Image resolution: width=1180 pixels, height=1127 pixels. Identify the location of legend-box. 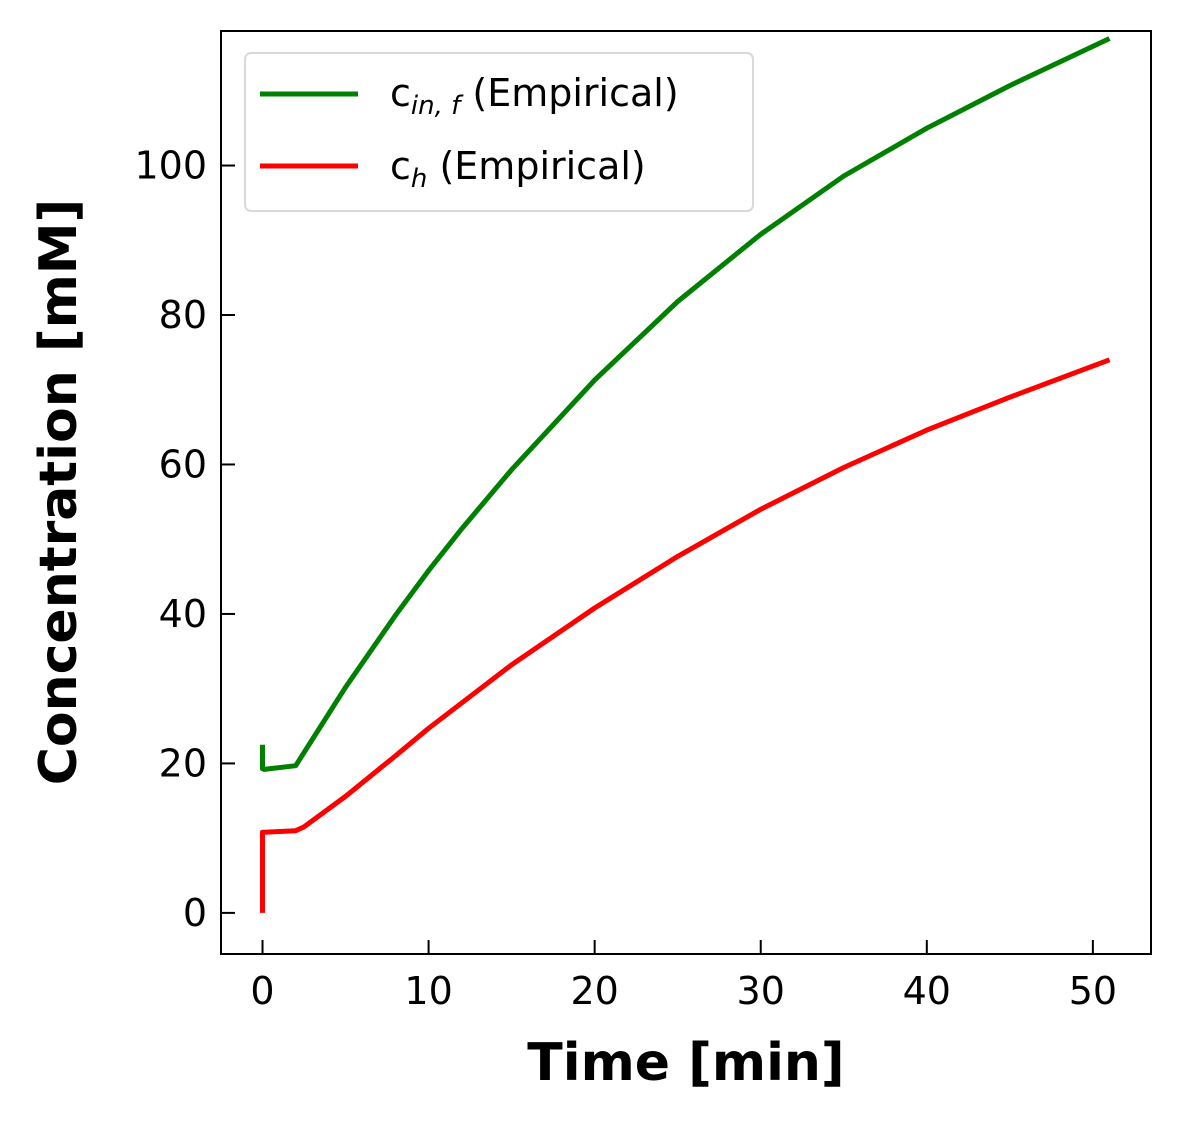
(499, 132).